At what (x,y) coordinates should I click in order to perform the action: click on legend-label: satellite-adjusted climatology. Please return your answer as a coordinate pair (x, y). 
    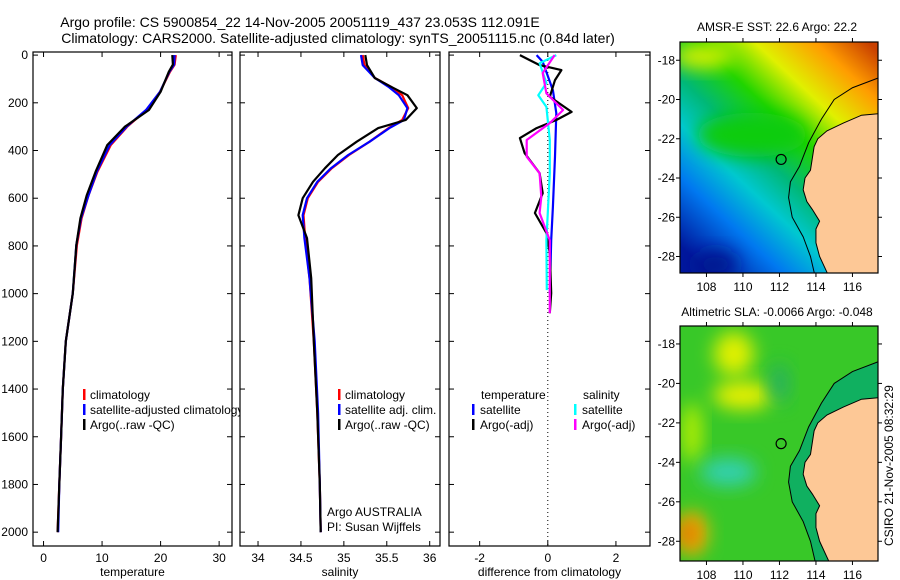
    Looking at the image, I should click on (166, 410).